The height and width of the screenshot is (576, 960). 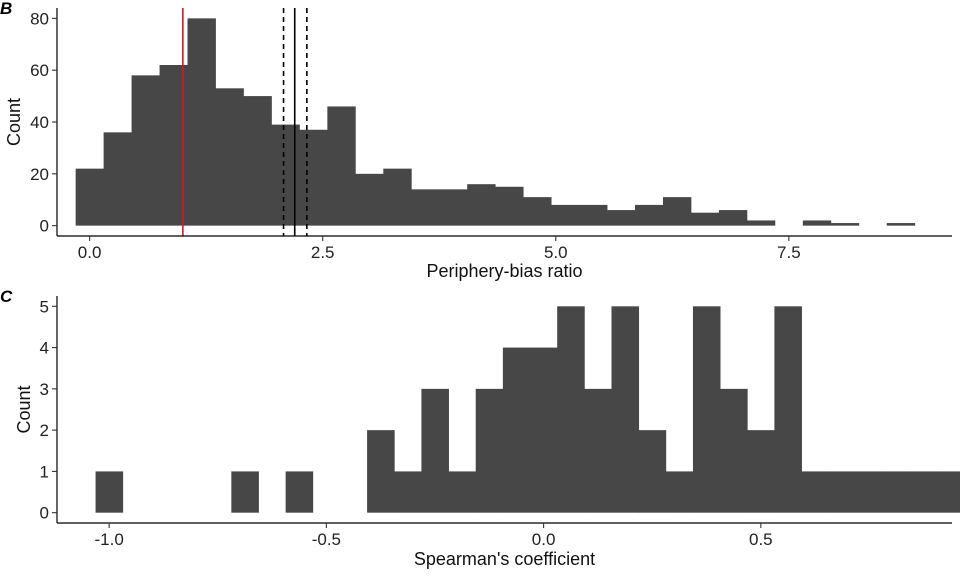 I want to click on x-tick-label: 7.5, so click(x=789, y=252).